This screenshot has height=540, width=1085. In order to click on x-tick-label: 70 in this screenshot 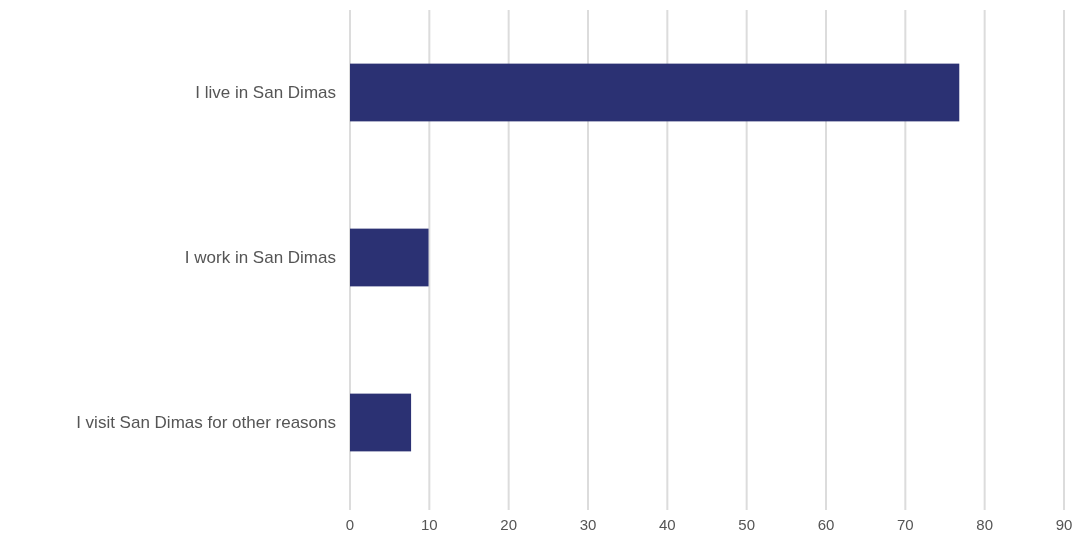, I will do `click(905, 524)`.